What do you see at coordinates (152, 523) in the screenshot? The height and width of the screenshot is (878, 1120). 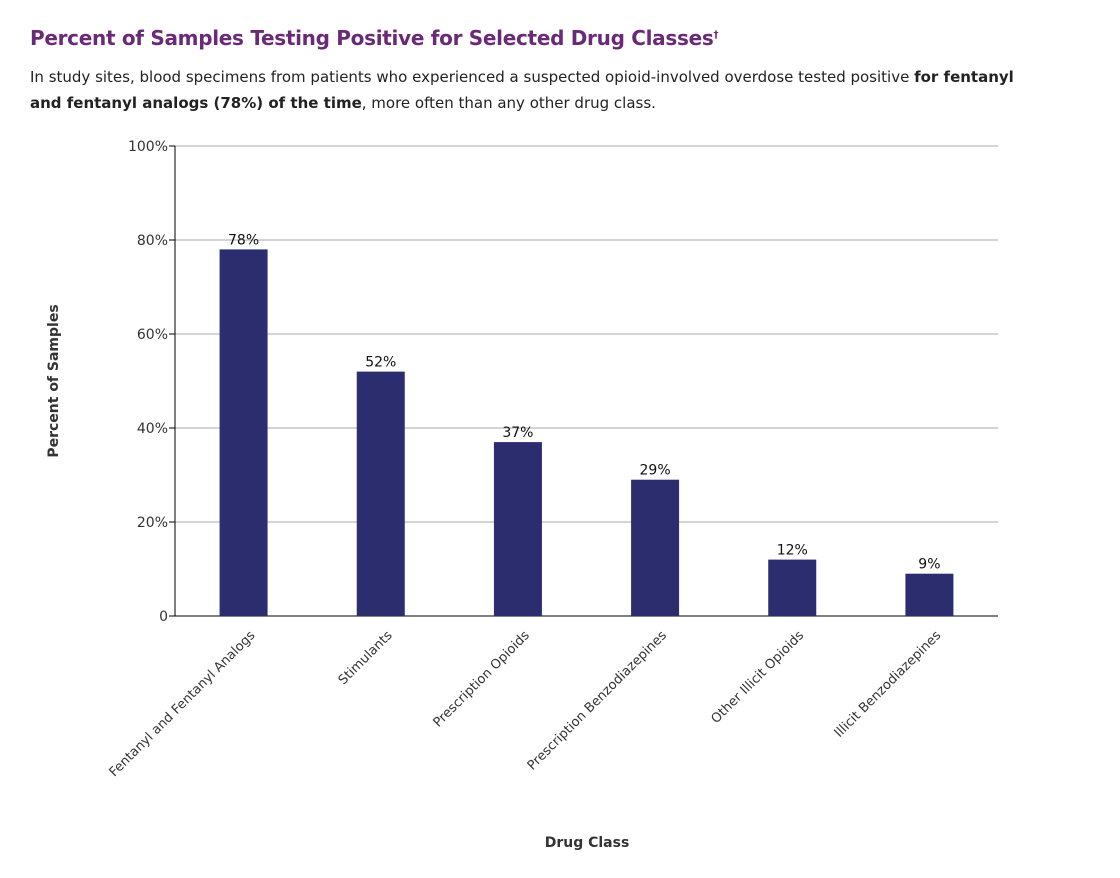 I see `y-tick-label: 20%` at bounding box center [152, 523].